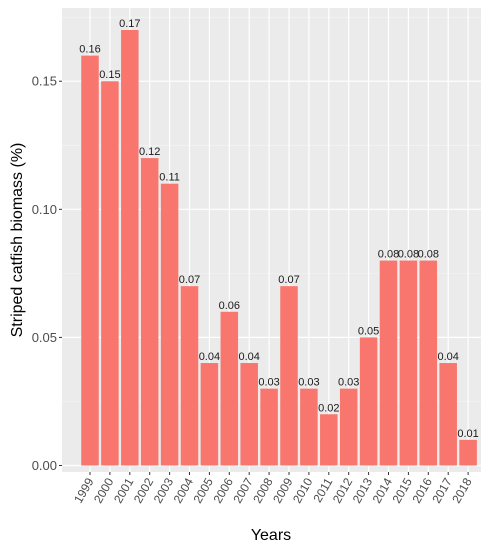 The width and height of the screenshot is (491, 550). Describe the element at coordinates (44, 81) in the screenshot. I see `y-tick-label: 0.15` at that location.